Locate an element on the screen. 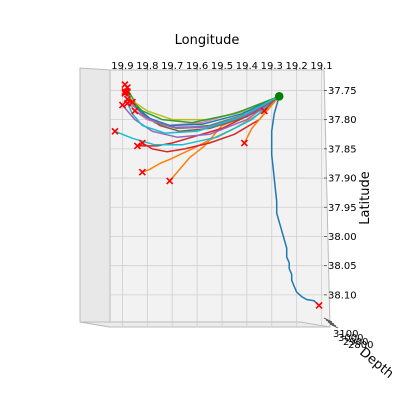  x-tick-label: 19.2 is located at coordinates (296, 66).